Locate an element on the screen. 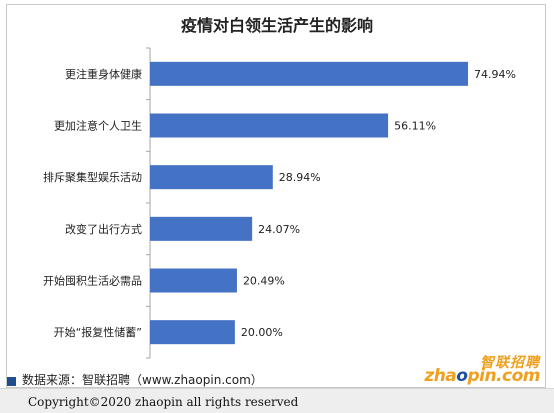 Image resolution: width=554 pixels, height=413 pixels. data-label: 74.94% is located at coordinates (495, 74).